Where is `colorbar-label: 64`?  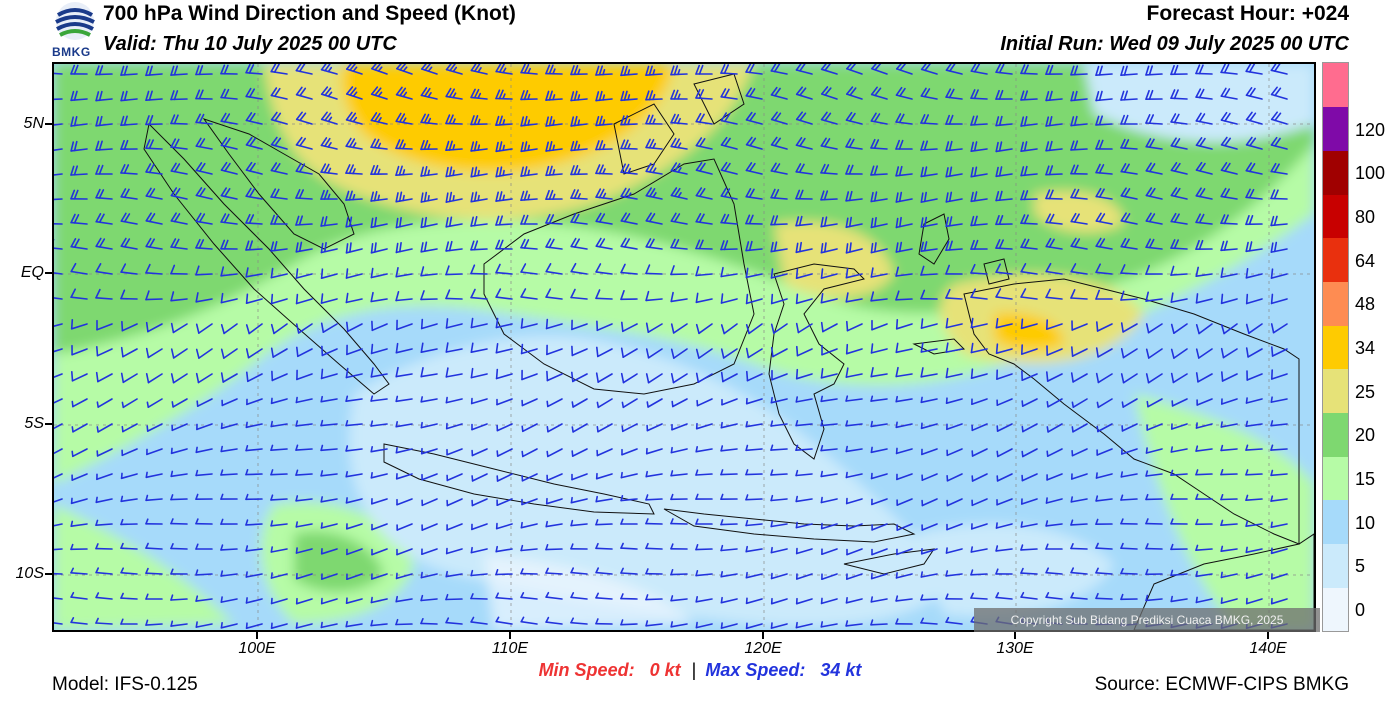 colorbar-label: 64 is located at coordinates (1365, 260).